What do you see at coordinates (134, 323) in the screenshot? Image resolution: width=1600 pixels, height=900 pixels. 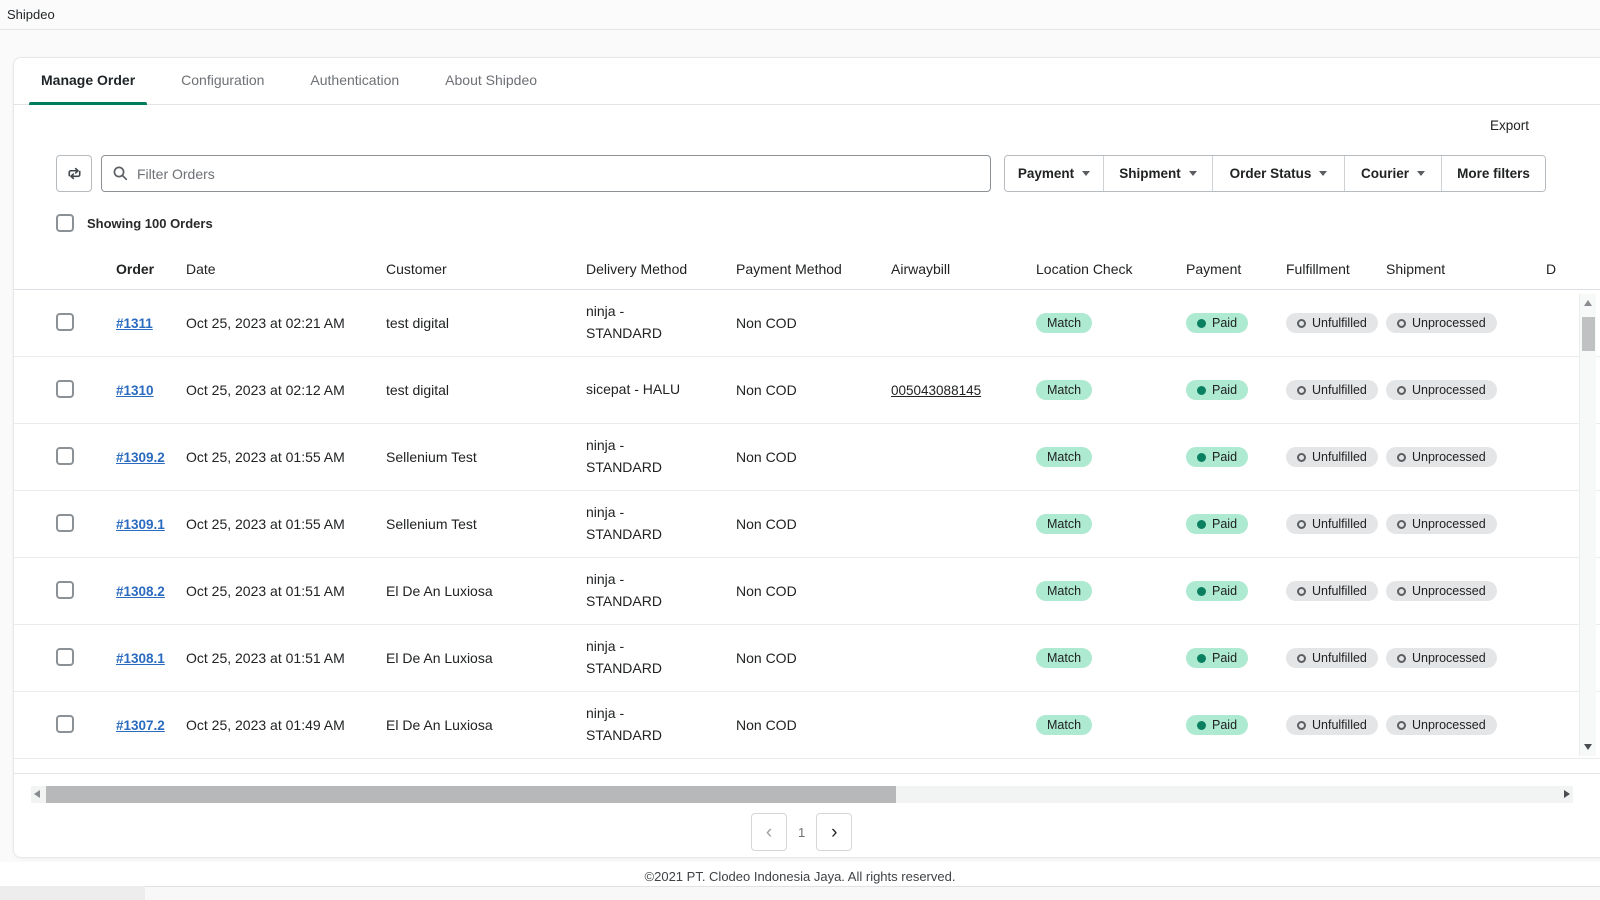 I see `order-number-link: #1311` at bounding box center [134, 323].